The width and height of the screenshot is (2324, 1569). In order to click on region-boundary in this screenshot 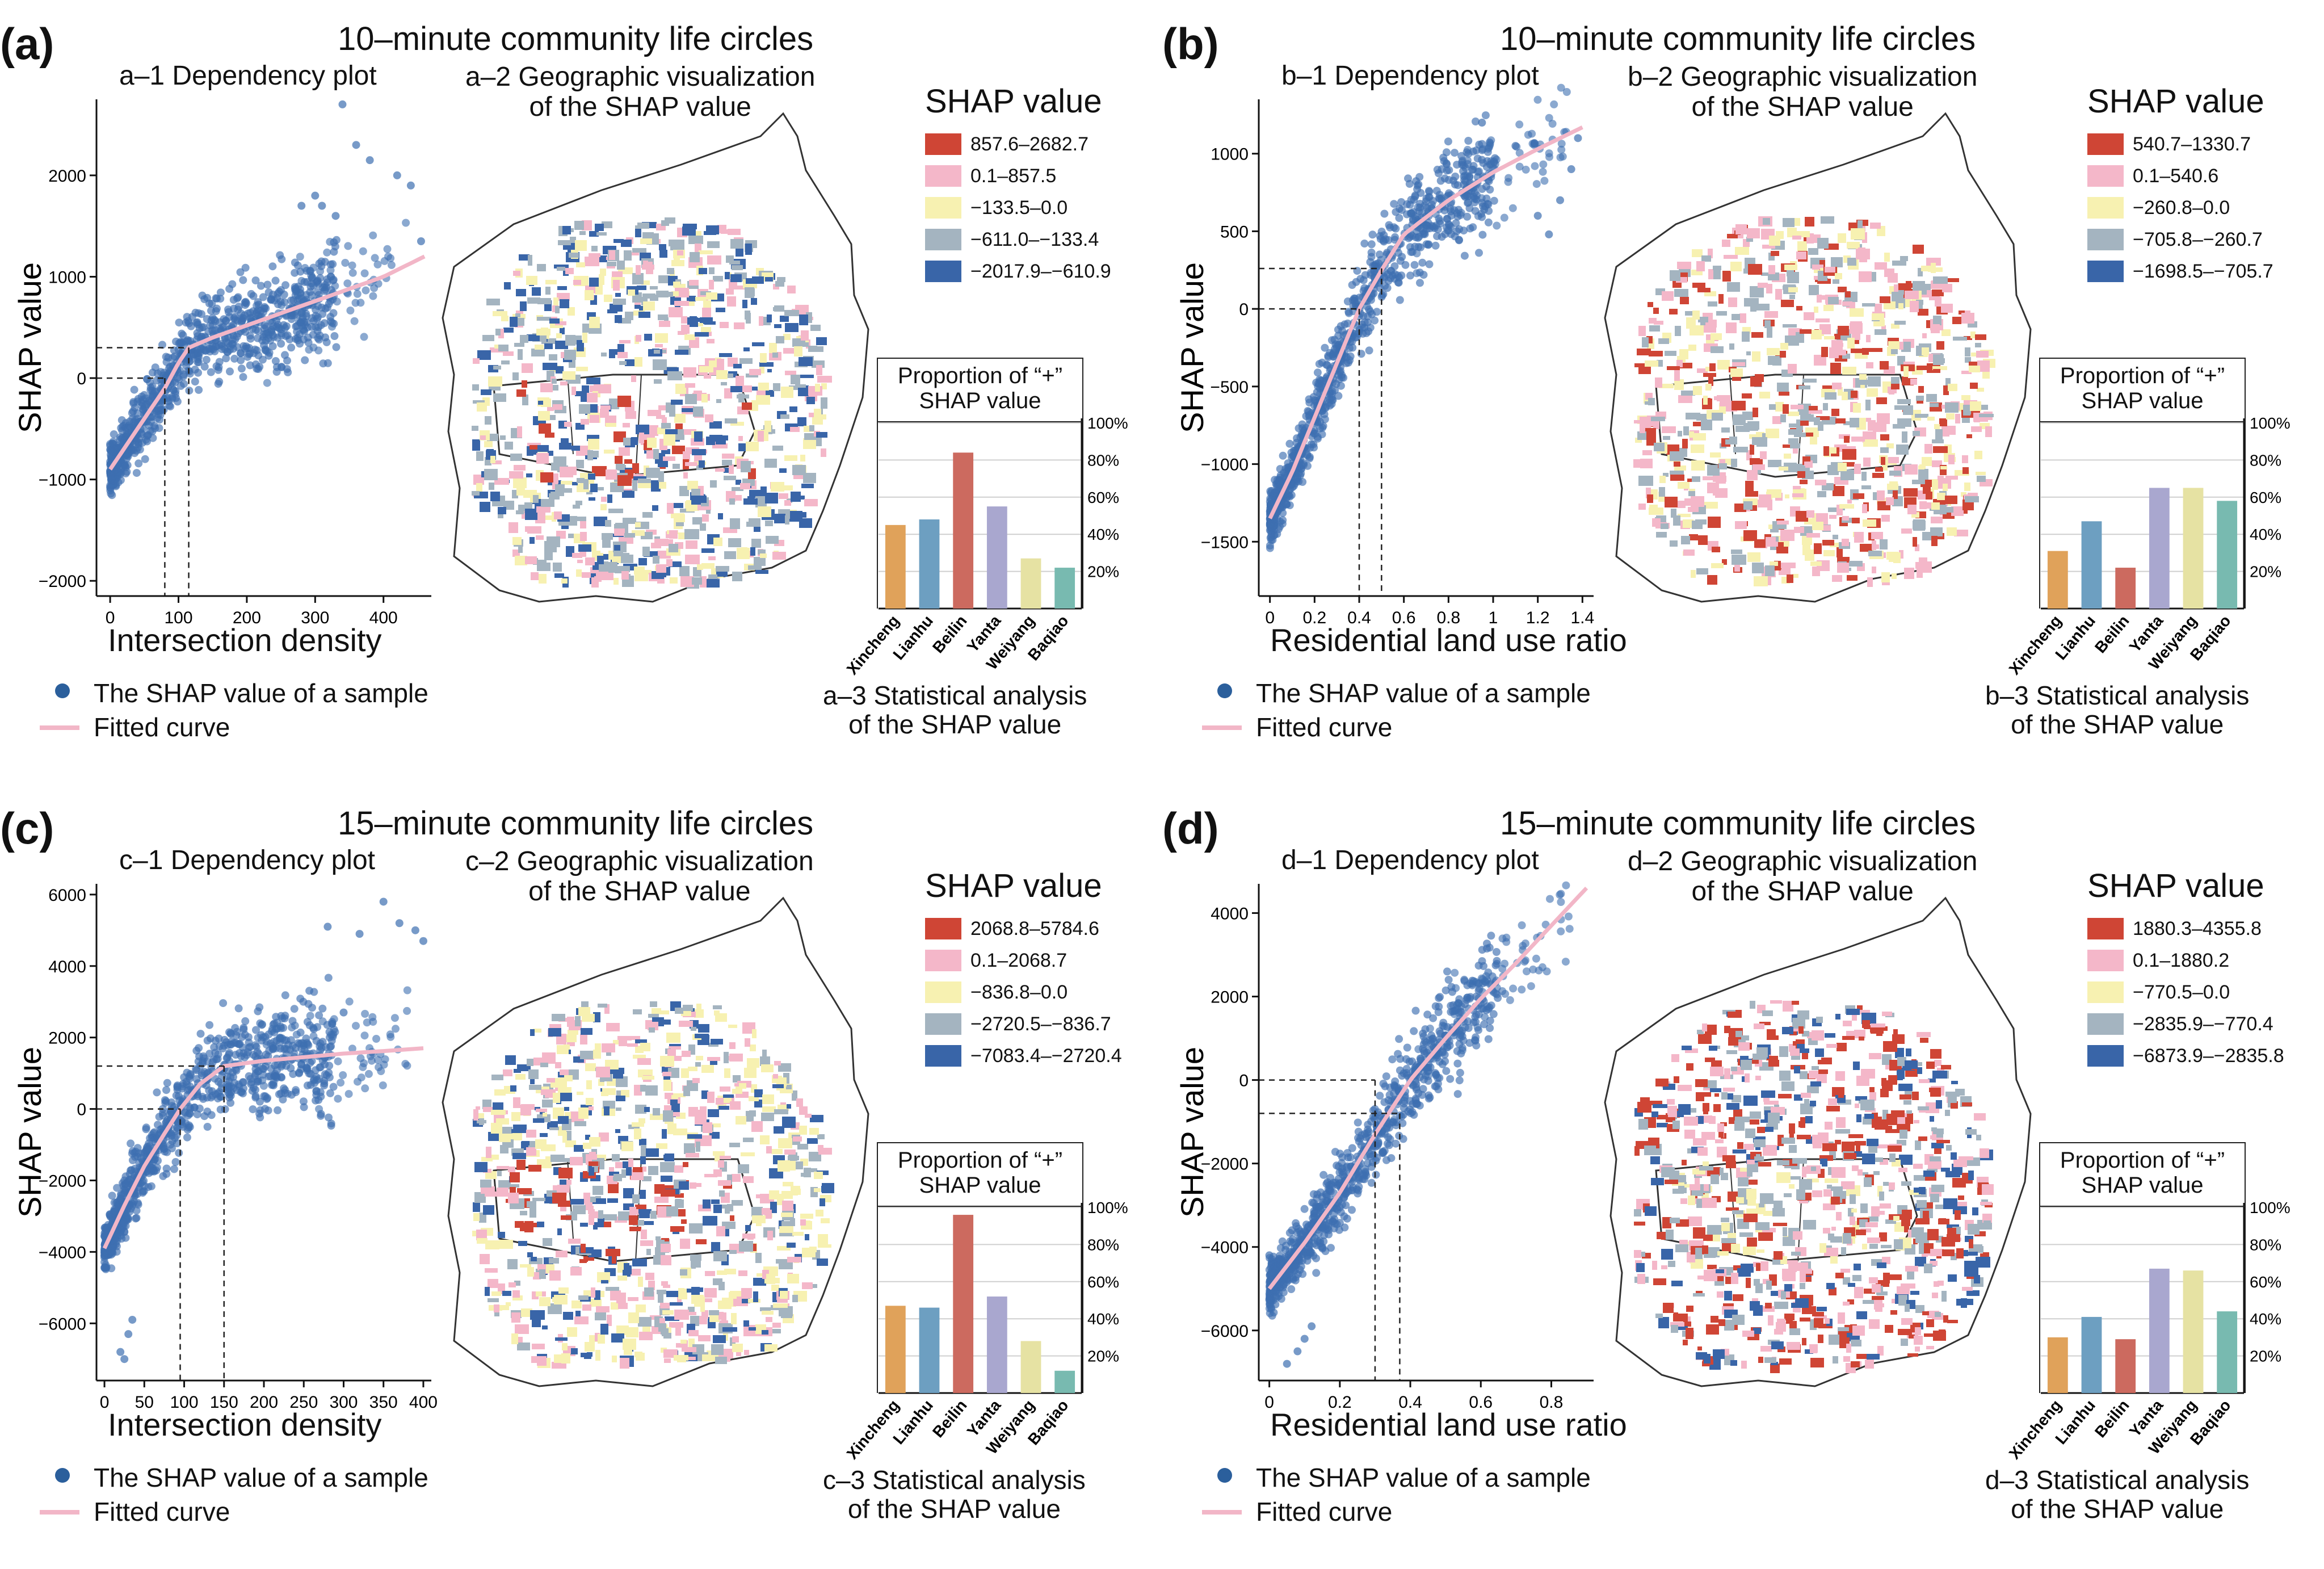, I will do `click(655, 357)`.